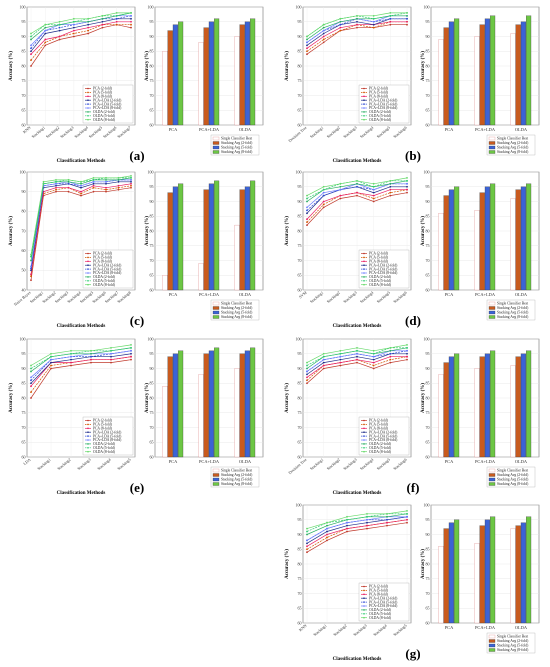 The image size is (550, 667). I want to click on y-tick-label: 75, so click(152, 245).